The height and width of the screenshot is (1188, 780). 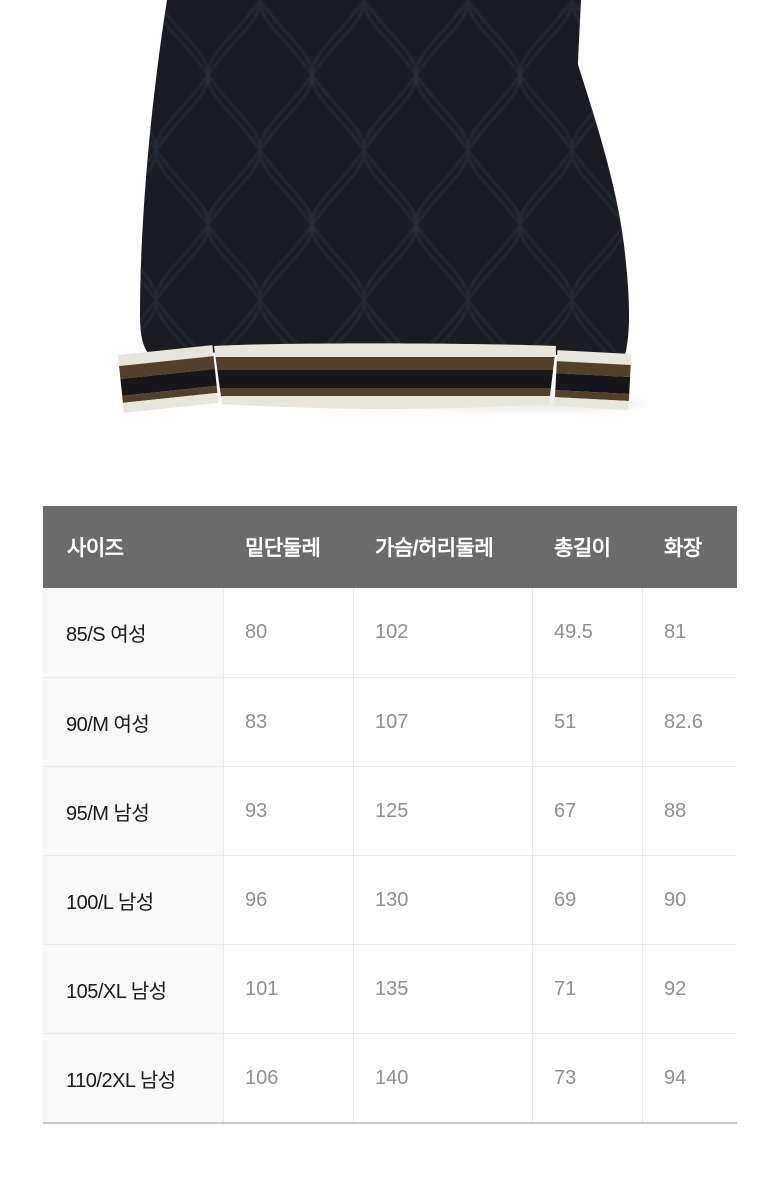 I want to click on chest-waist-cell: 140, so click(x=443, y=1078).